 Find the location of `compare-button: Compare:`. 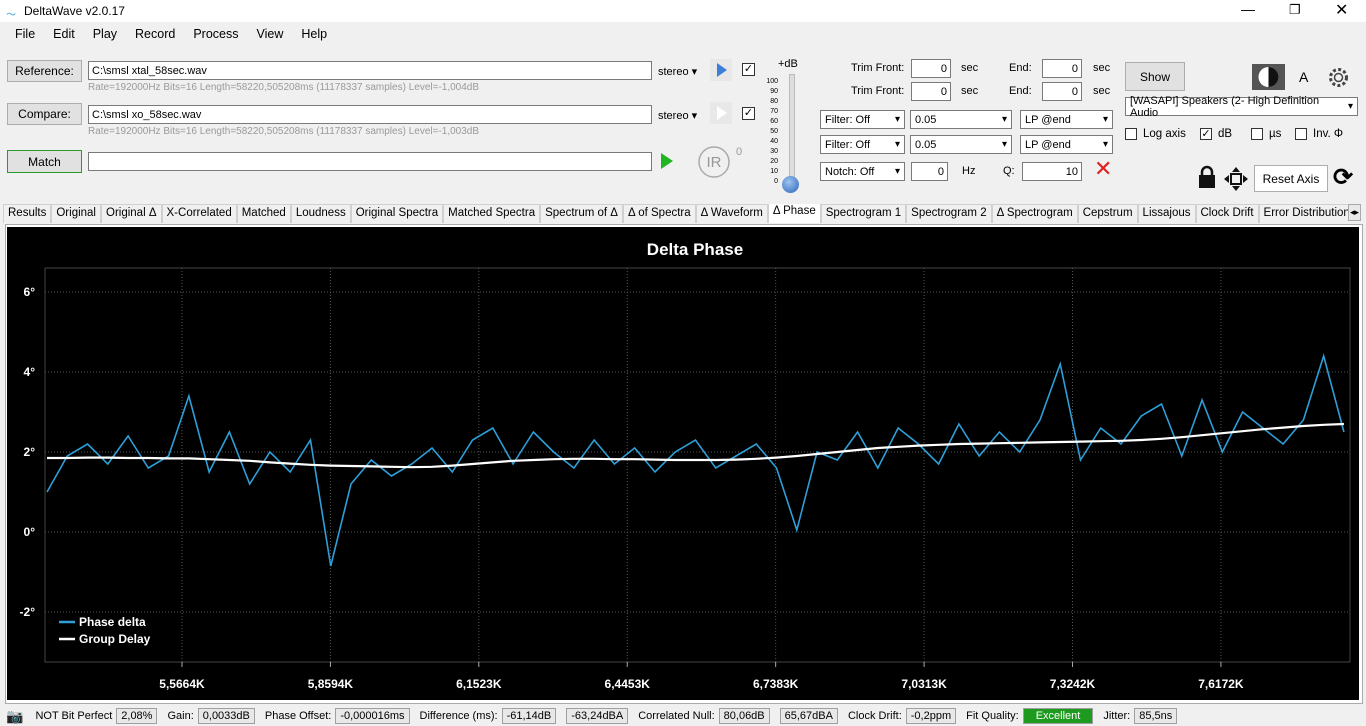

compare-button: Compare: is located at coordinates (44, 114).